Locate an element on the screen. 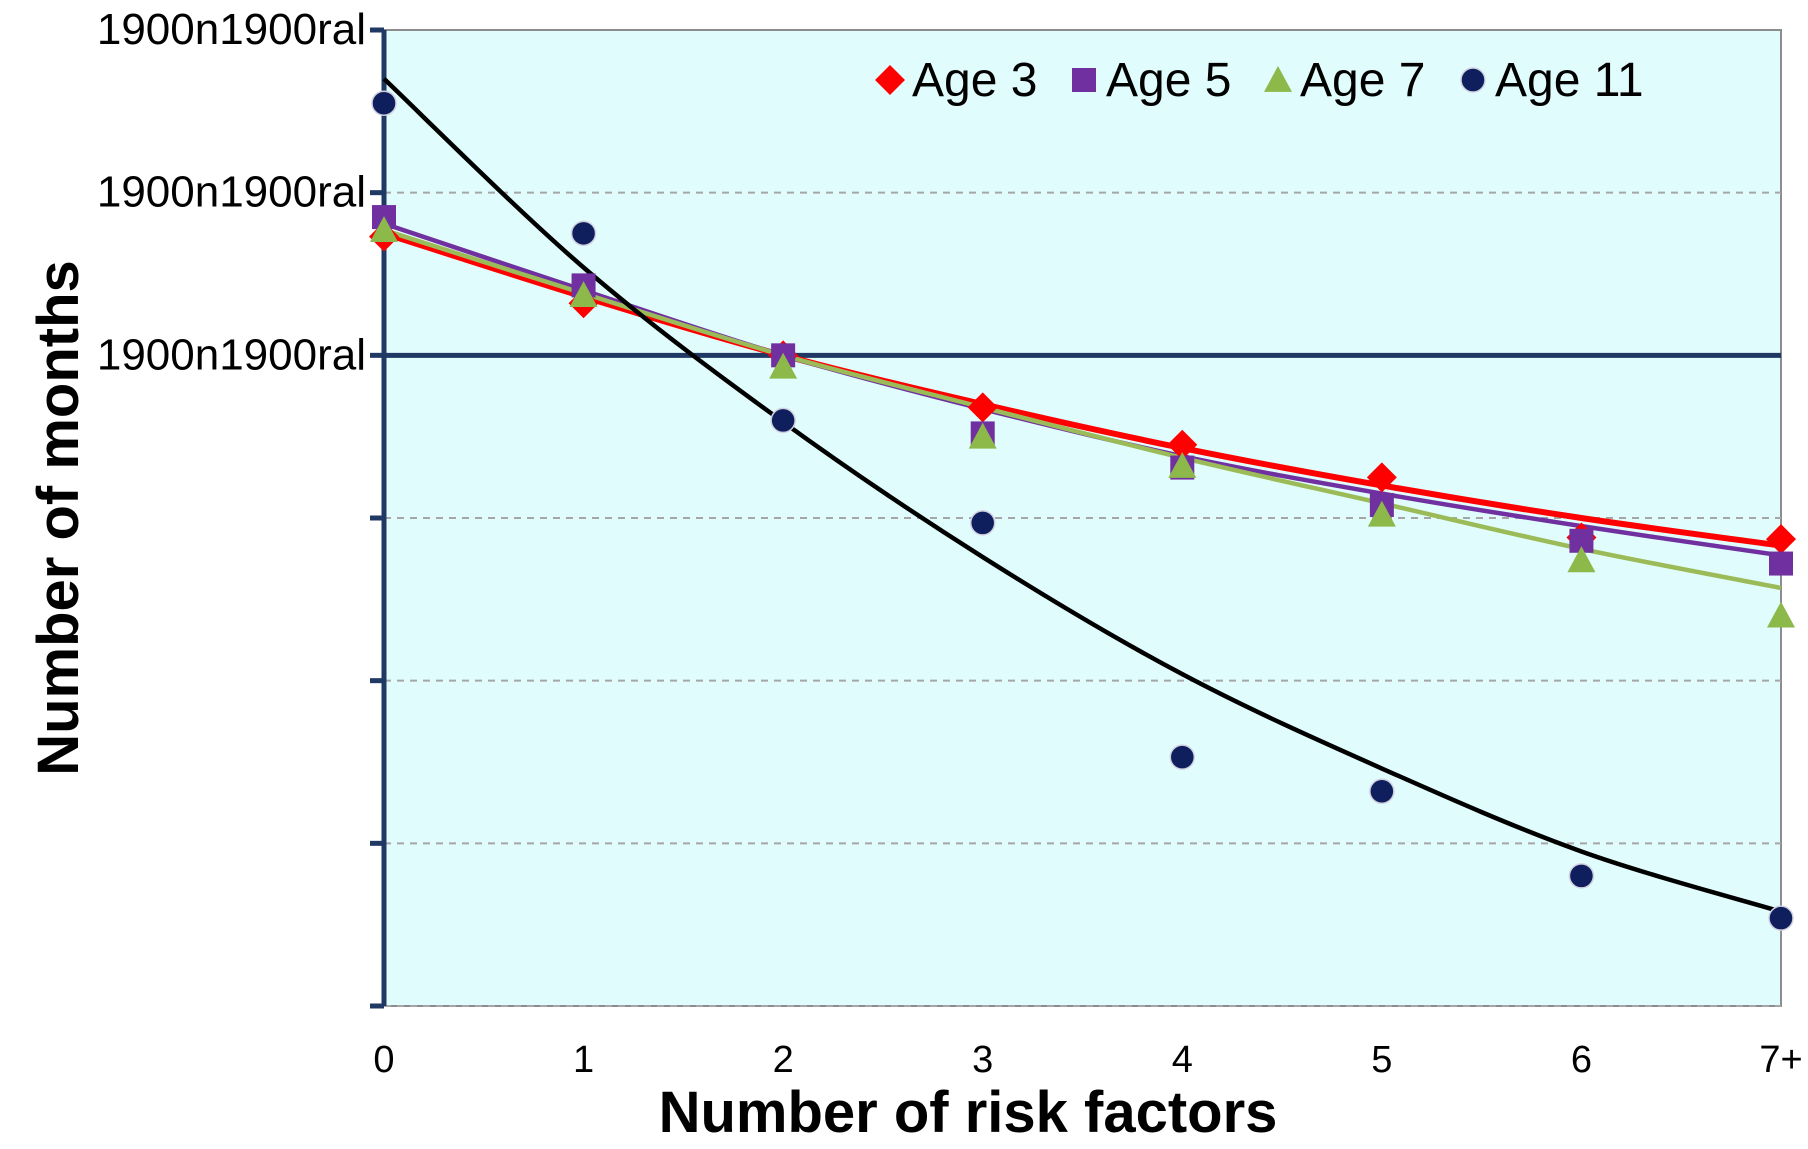 The width and height of the screenshot is (1808, 1149). legend-label-age-3: Age 3 is located at coordinates (974, 80).